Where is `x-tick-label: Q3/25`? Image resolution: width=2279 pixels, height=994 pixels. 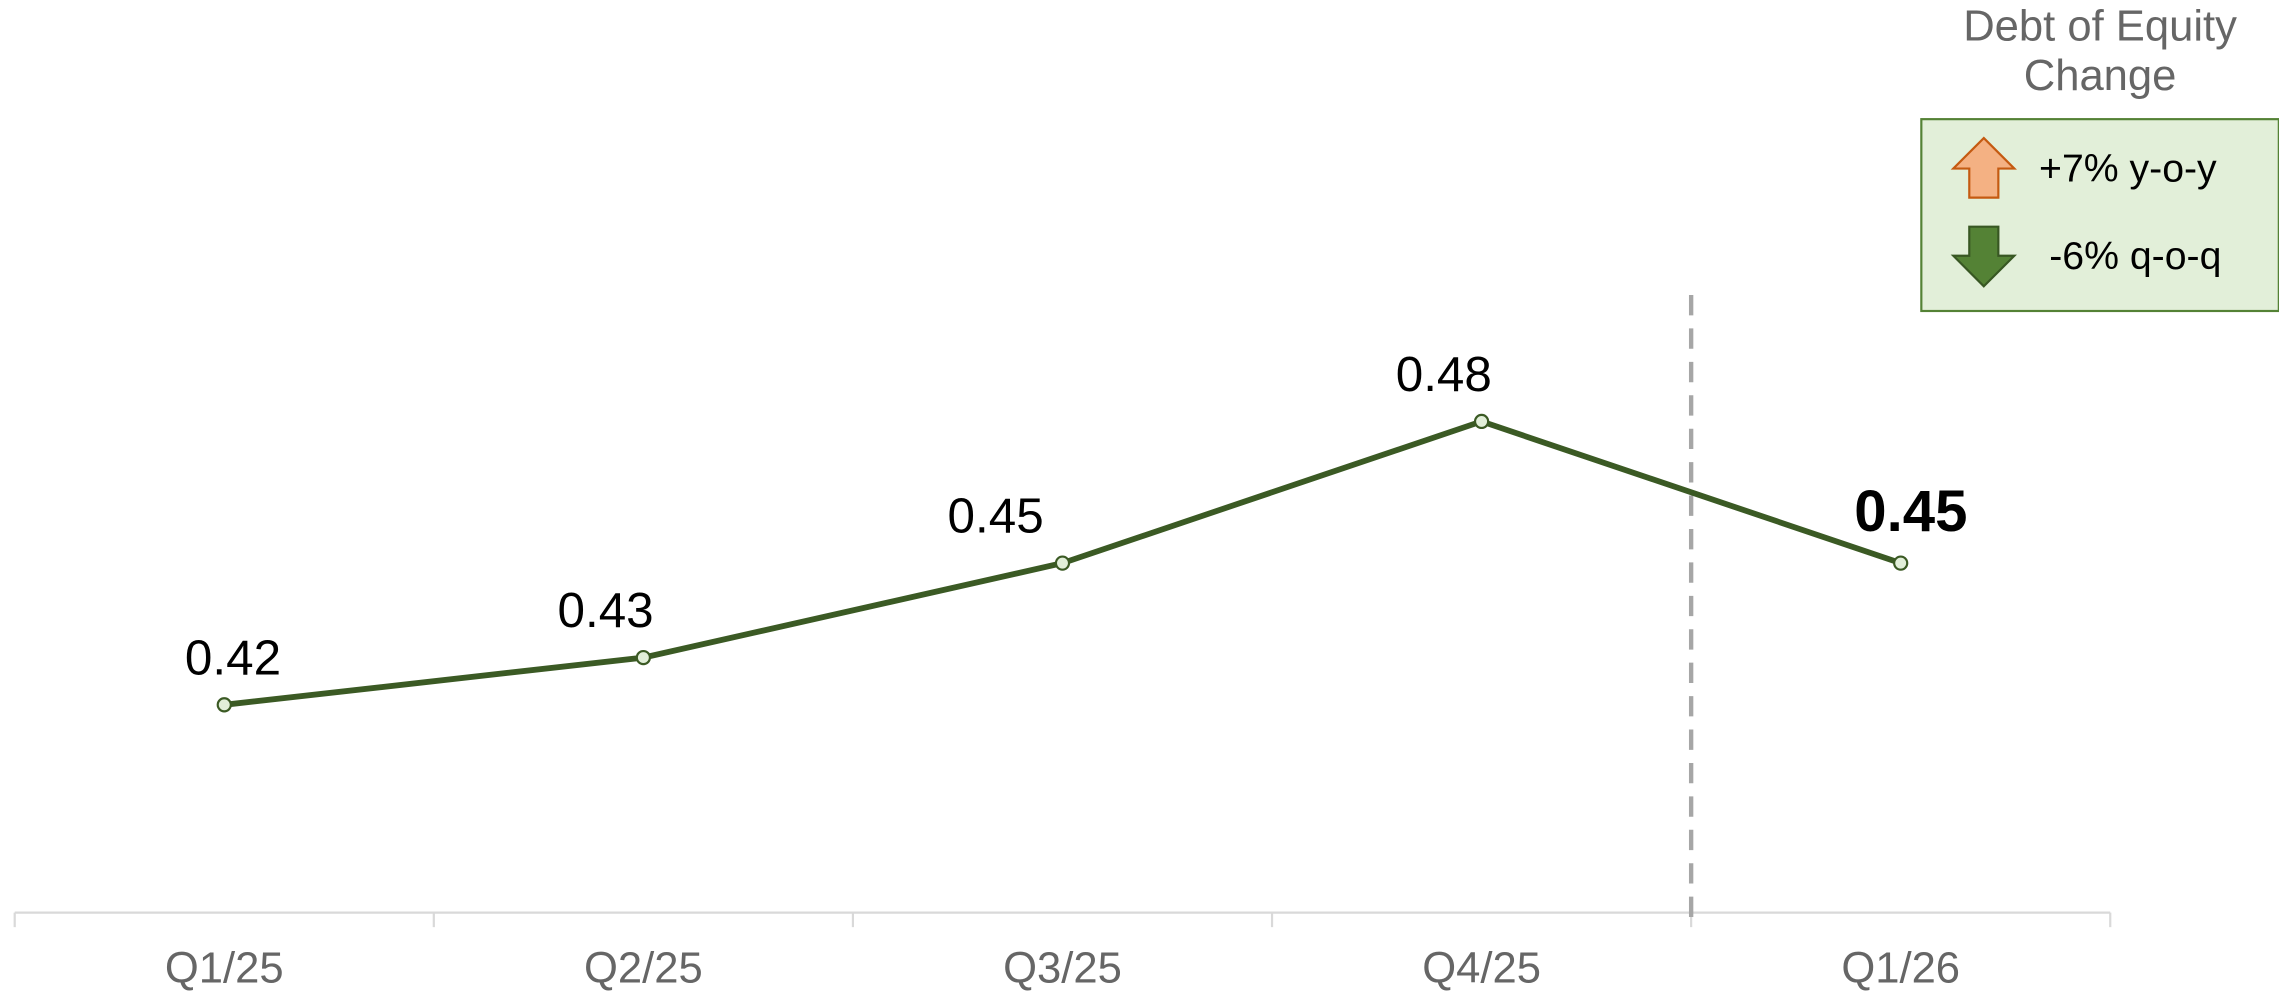
x-tick-label: Q3/25 is located at coordinates (1062, 968).